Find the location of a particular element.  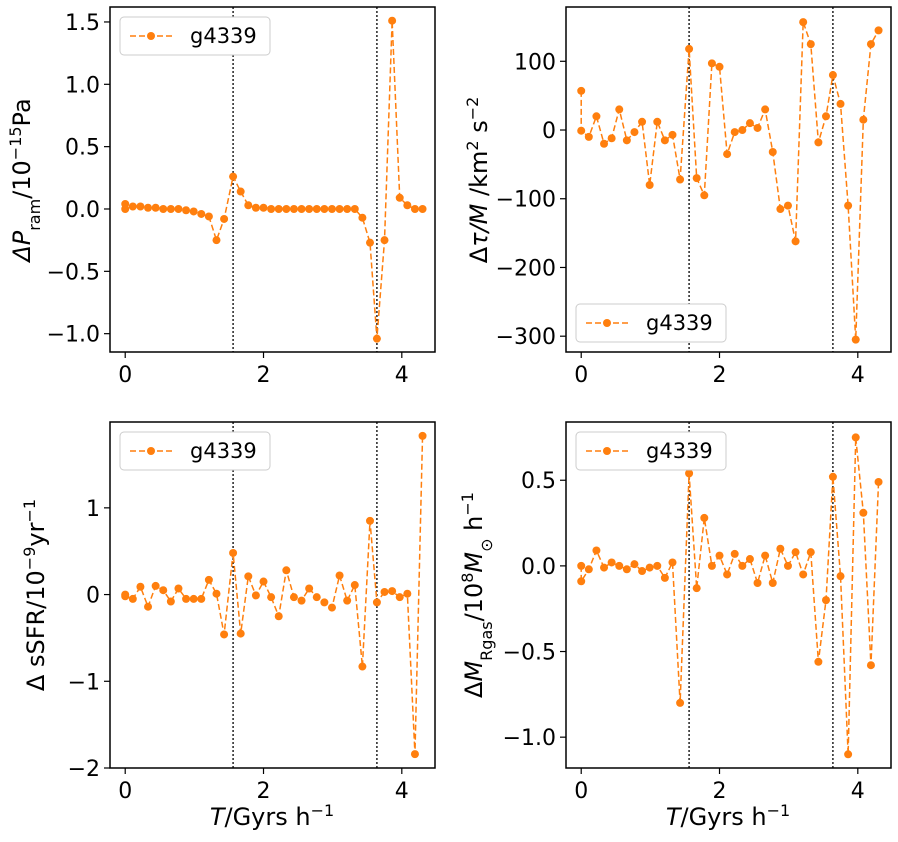

y-tick-label: 0.5 is located at coordinates (538, 481).